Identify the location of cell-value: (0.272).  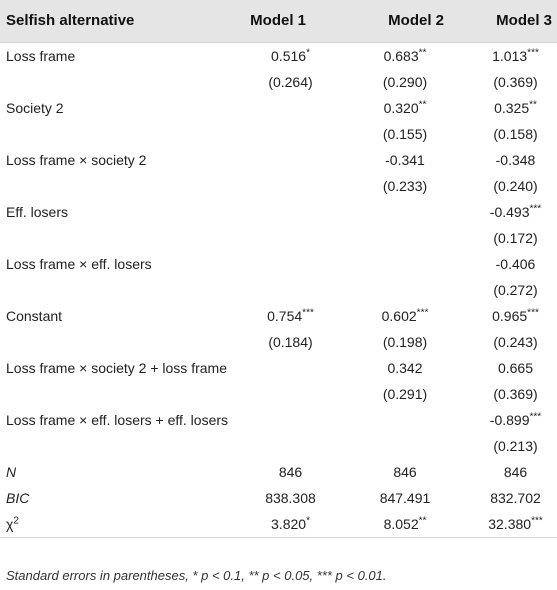
(515, 289).